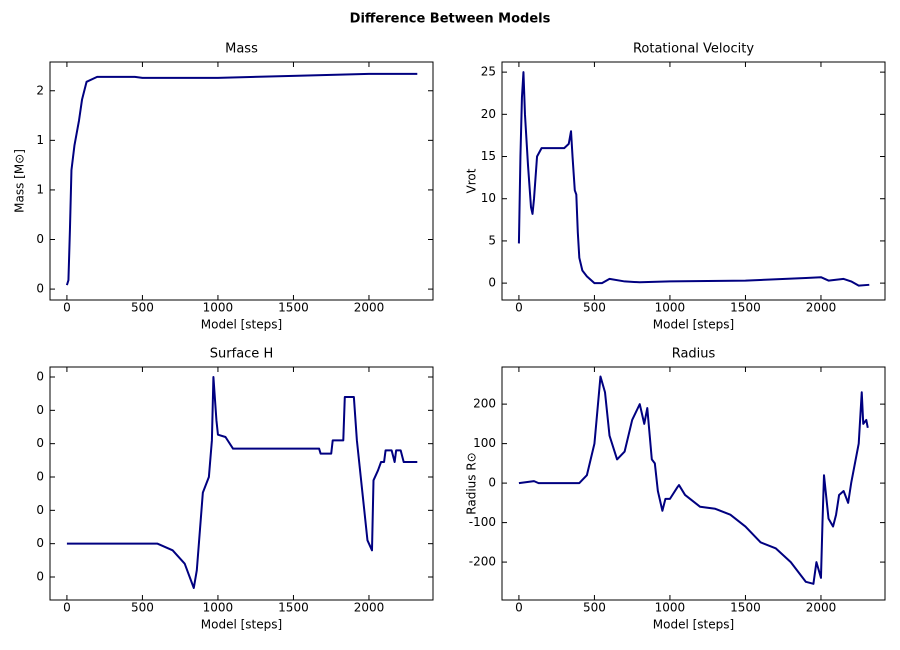 This screenshot has height=650, width=900. Describe the element at coordinates (241, 49) in the screenshot. I see `panel-title: Mass` at that location.